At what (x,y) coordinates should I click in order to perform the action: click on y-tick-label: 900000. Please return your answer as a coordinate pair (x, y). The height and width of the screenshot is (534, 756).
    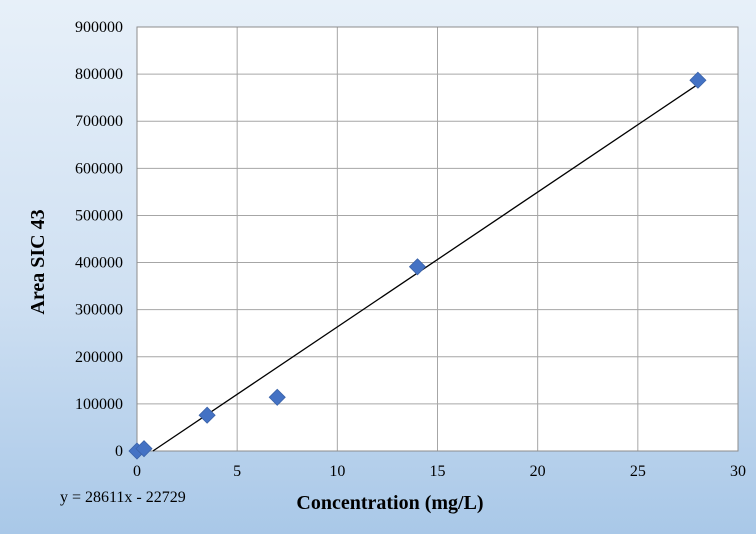
    Looking at the image, I should click on (99, 27).